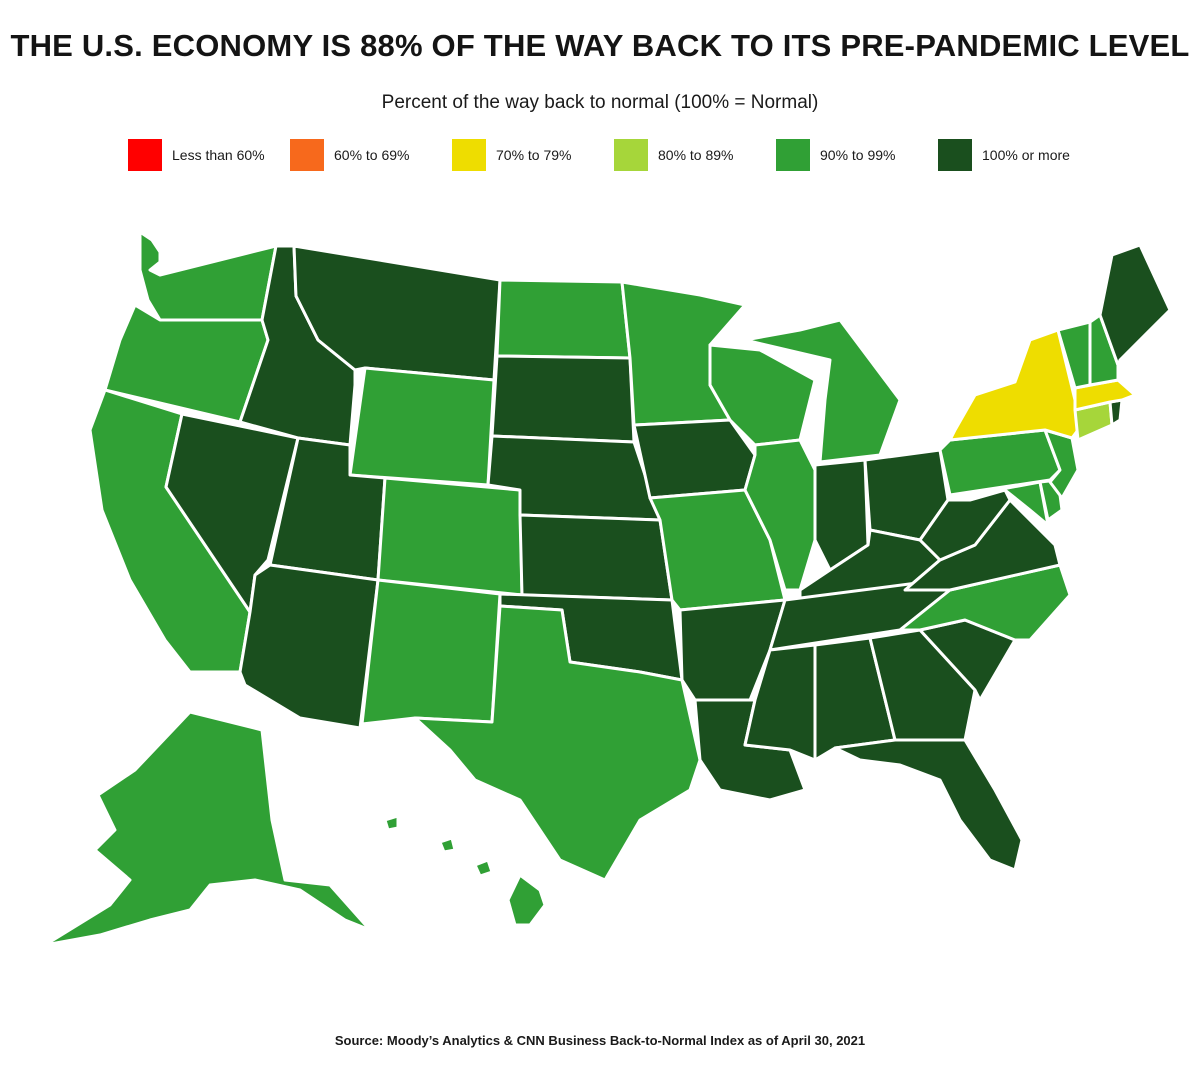 The height and width of the screenshot is (1090, 1200). What do you see at coordinates (309, 646) in the screenshot?
I see `state-AZ` at bounding box center [309, 646].